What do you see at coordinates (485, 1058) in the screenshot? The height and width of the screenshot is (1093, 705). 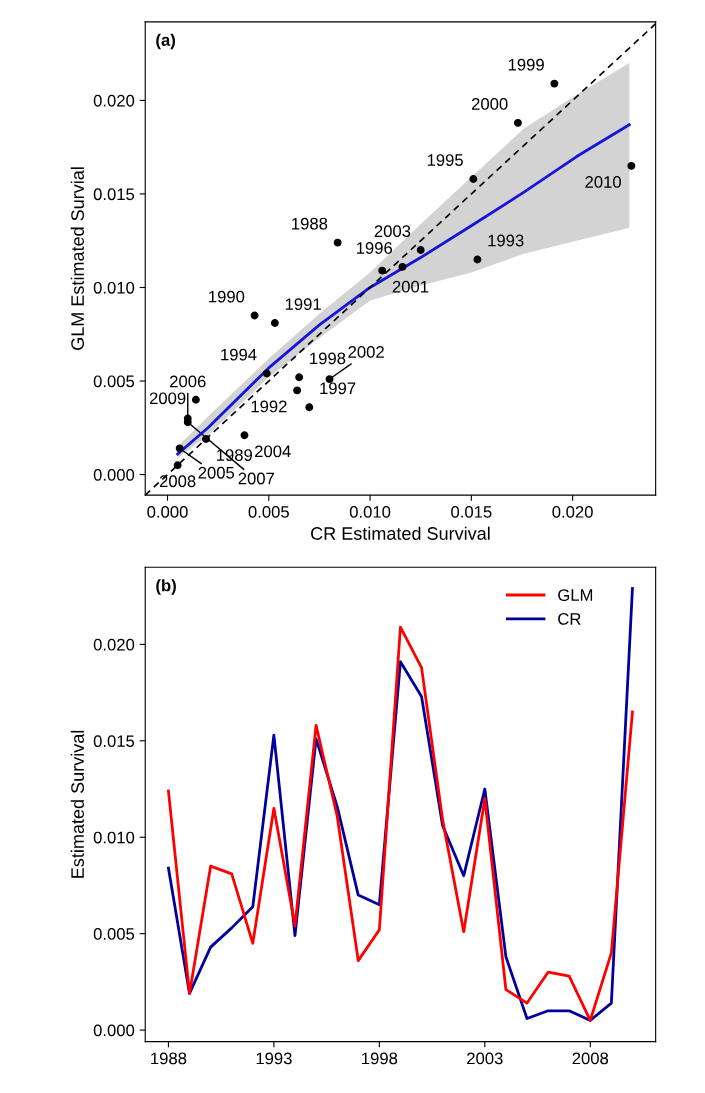 I see `x-tick-label: 2003` at bounding box center [485, 1058].